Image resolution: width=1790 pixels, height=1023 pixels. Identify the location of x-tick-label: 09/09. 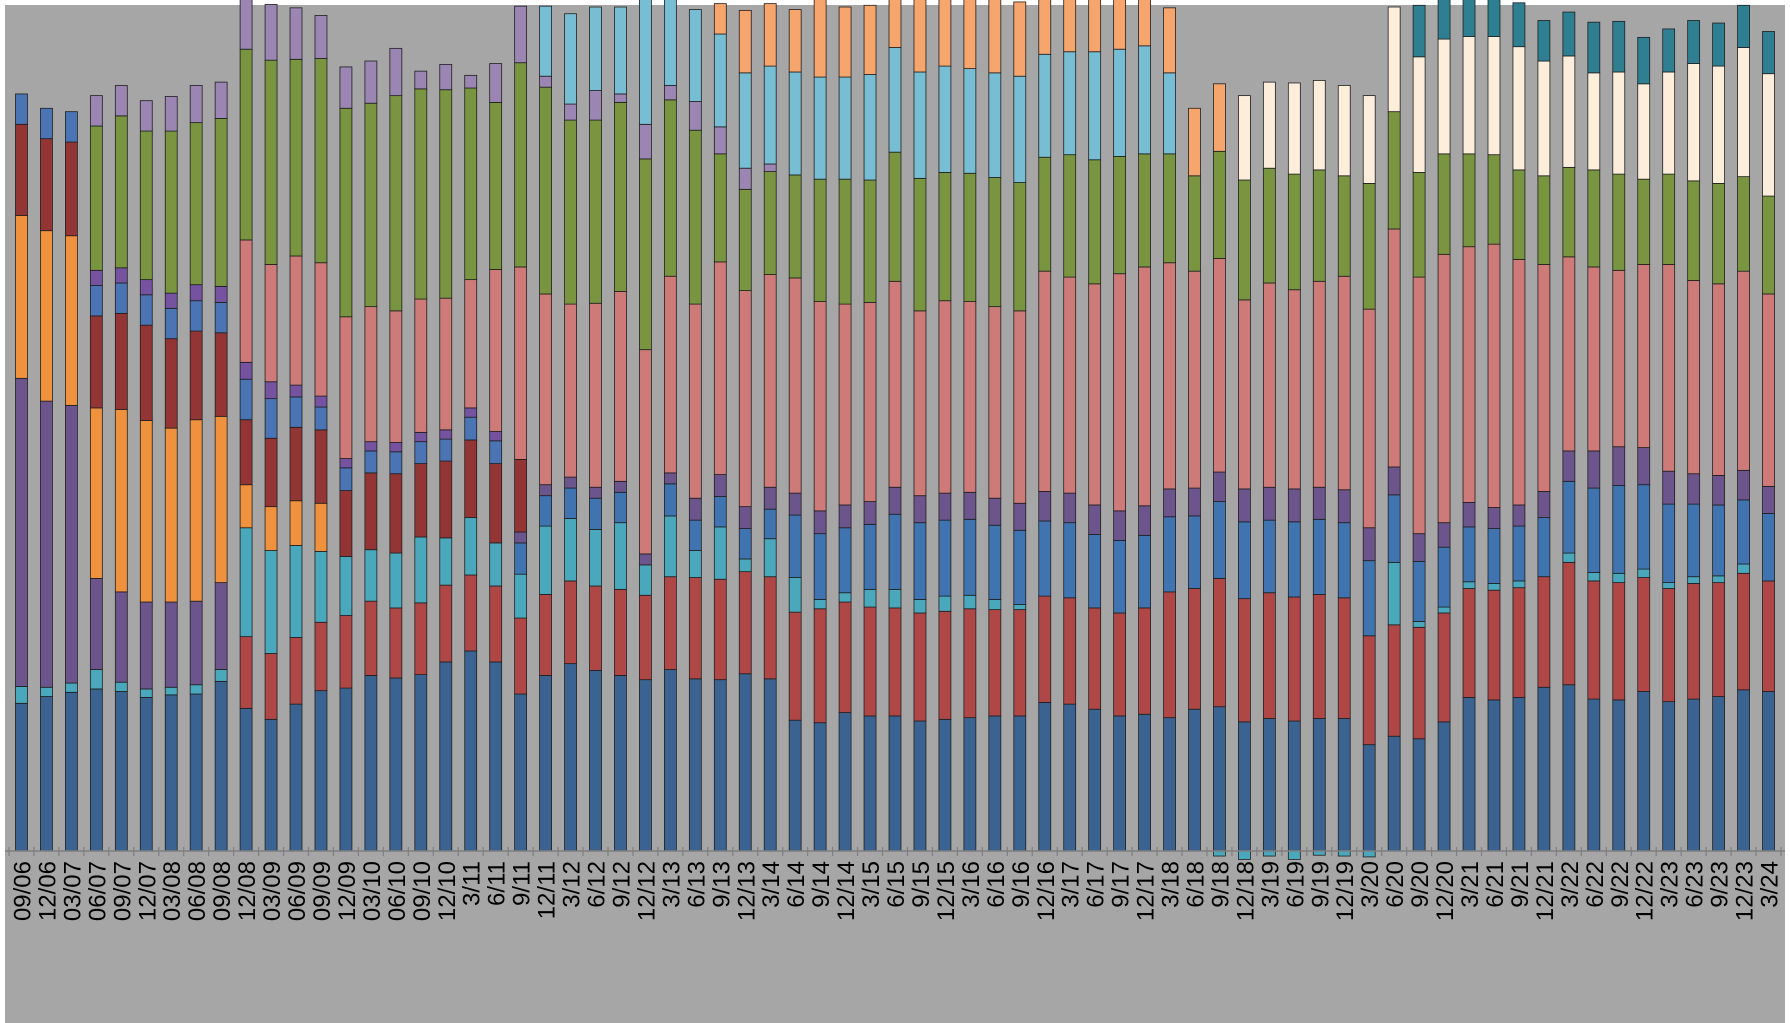
(322, 891).